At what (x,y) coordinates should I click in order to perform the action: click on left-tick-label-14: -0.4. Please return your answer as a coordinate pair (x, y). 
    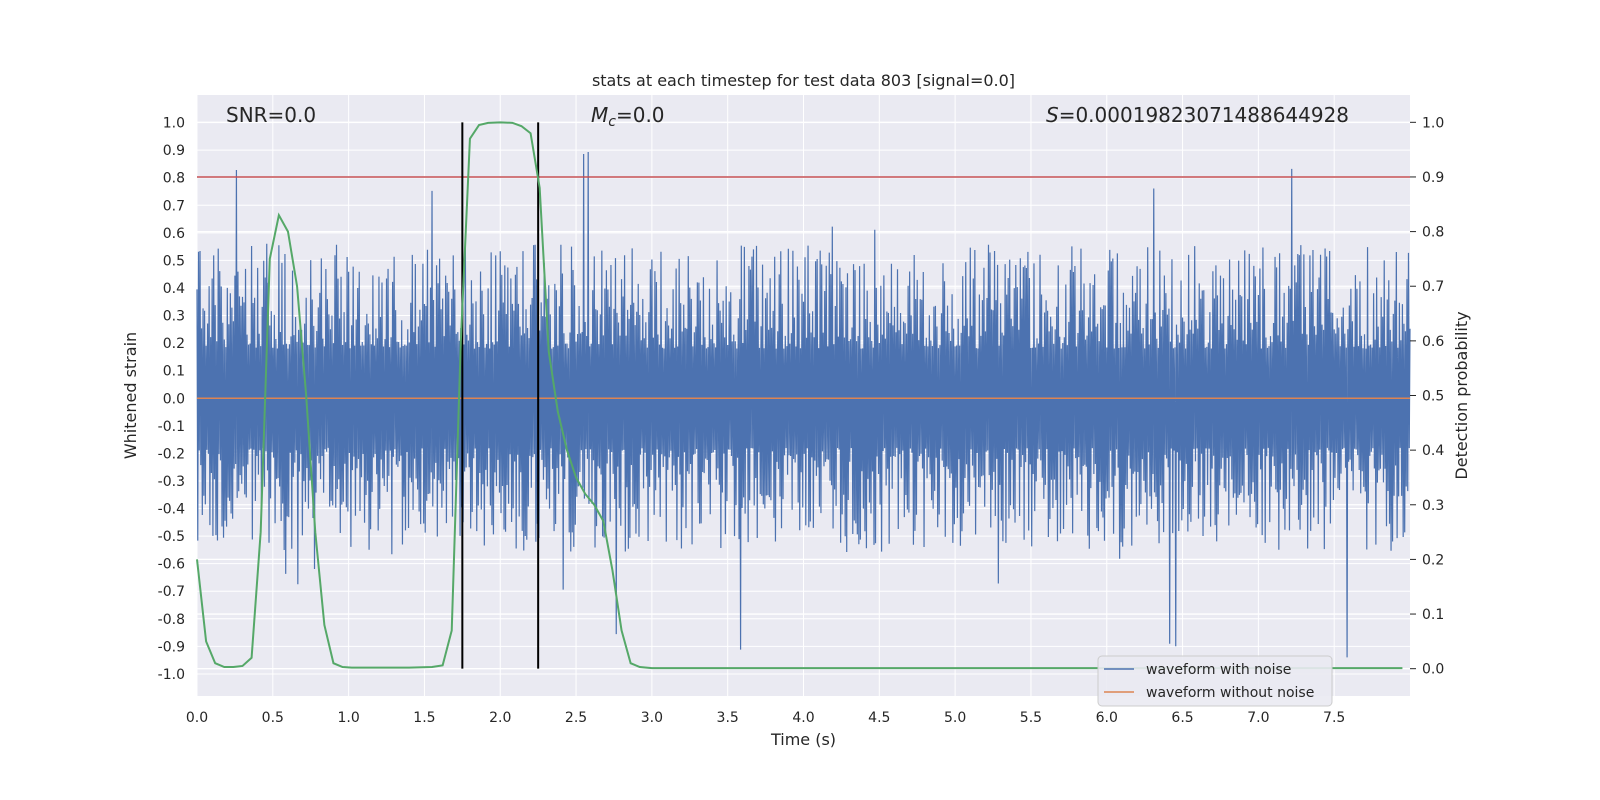
    Looking at the image, I should click on (171, 510).